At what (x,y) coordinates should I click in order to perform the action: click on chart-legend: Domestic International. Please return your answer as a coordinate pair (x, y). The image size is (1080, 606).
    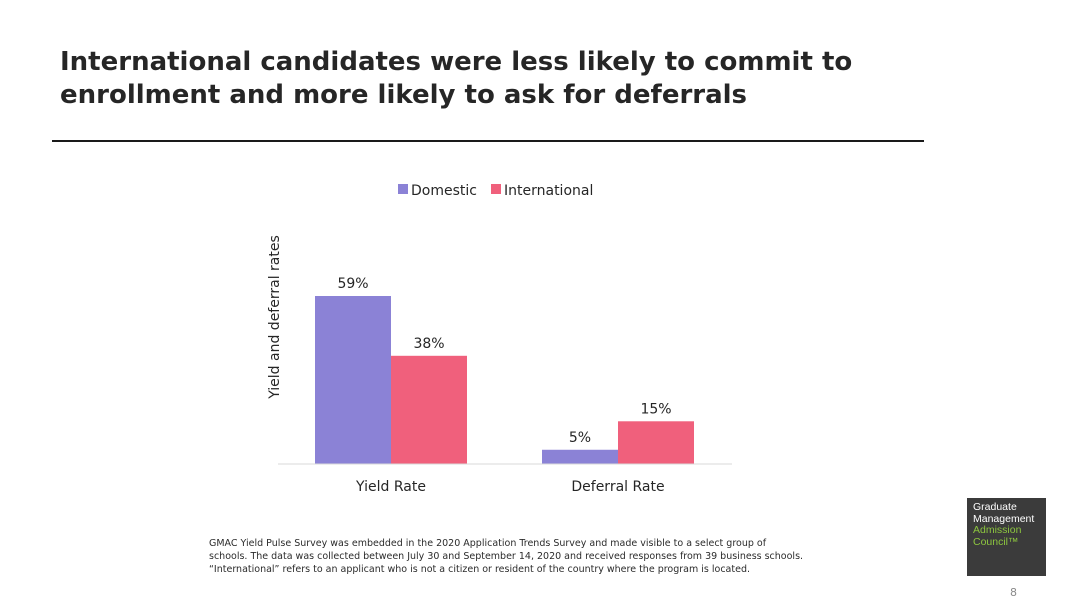
    Looking at the image, I should click on (495, 191).